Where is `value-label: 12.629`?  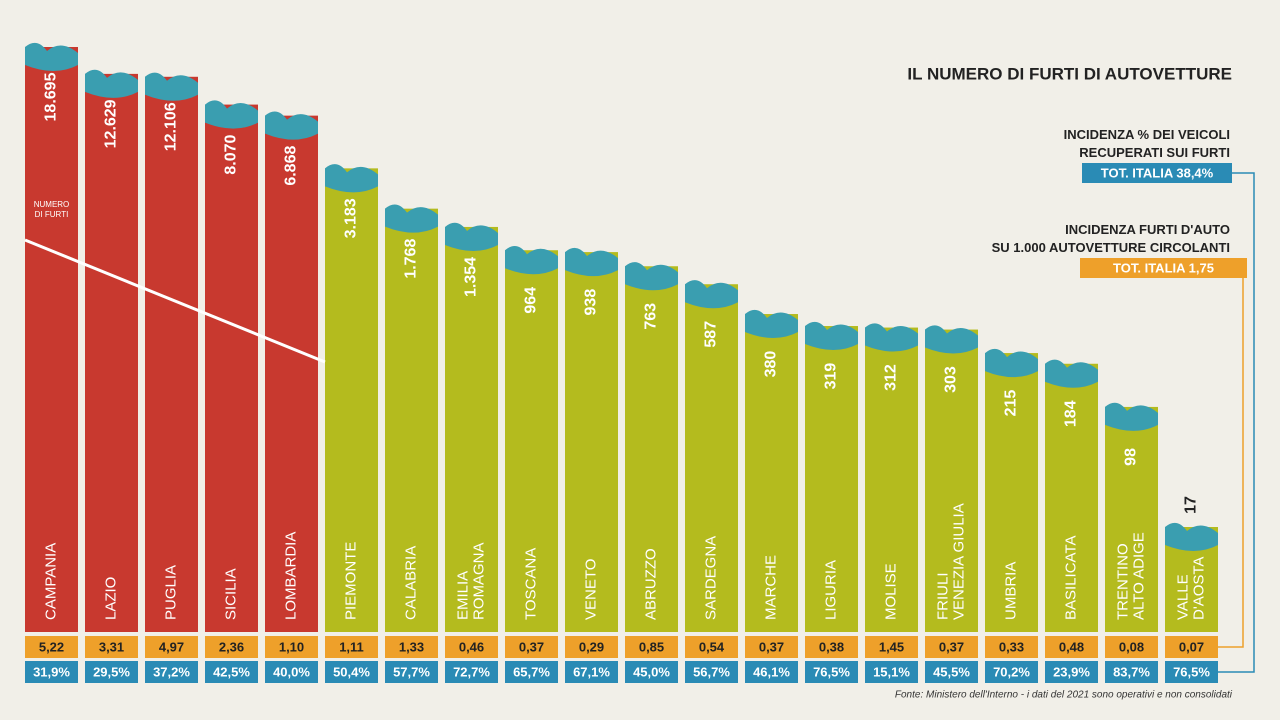
value-label: 12.629 is located at coordinates (111, 123).